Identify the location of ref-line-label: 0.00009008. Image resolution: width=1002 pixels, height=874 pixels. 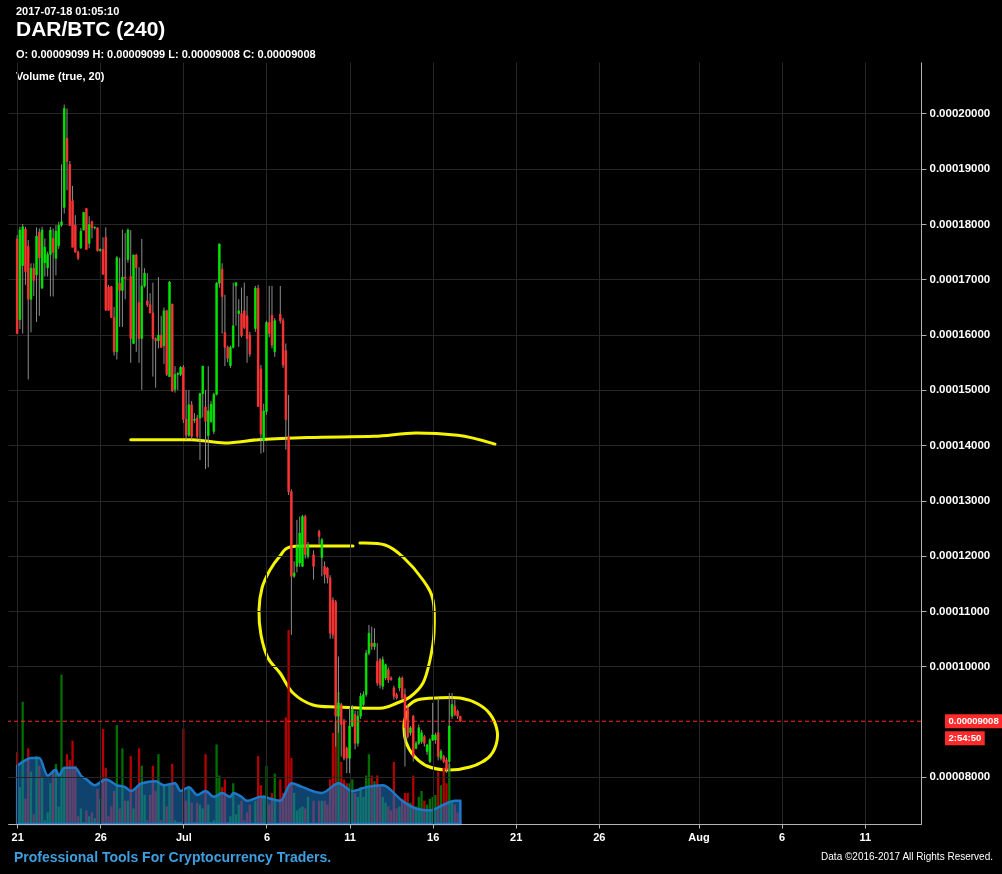
(973, 721).